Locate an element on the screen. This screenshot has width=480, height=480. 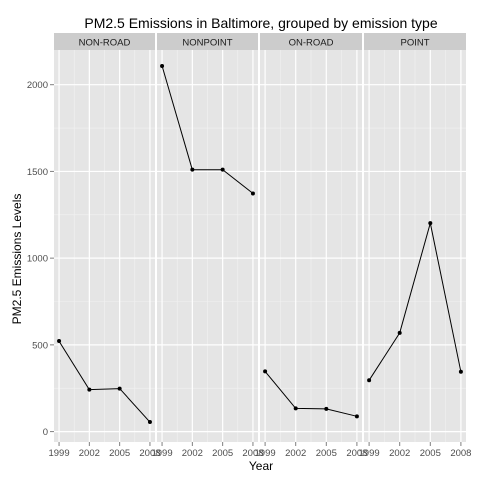
facet-strip-non-road is located at coordinates (104, 41).